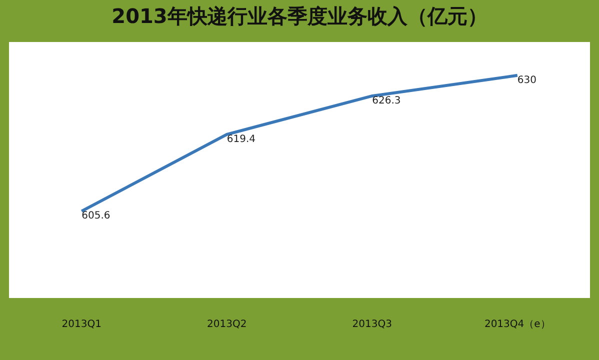  I want to click on x-tick-label: 2013Q4（e）, so click(517, 324).